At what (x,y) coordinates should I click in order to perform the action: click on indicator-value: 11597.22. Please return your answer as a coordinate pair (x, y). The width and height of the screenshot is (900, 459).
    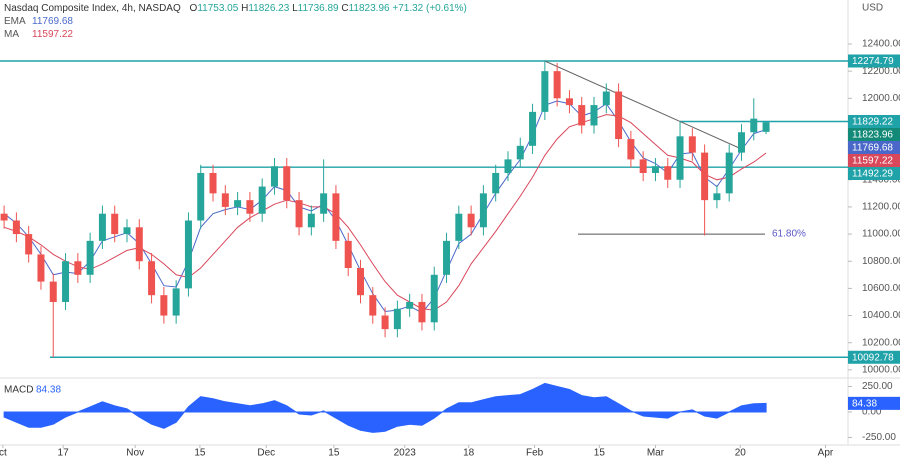
    Looking at the image, I should click on (52, 34).